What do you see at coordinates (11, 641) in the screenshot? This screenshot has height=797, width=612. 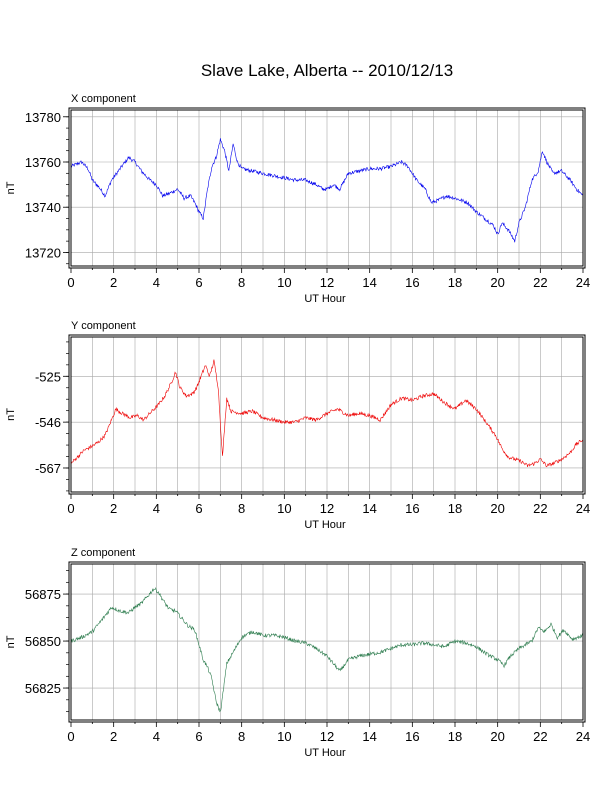 I see `chart-z-ylabel: nT` at bounding box center [11, 641].